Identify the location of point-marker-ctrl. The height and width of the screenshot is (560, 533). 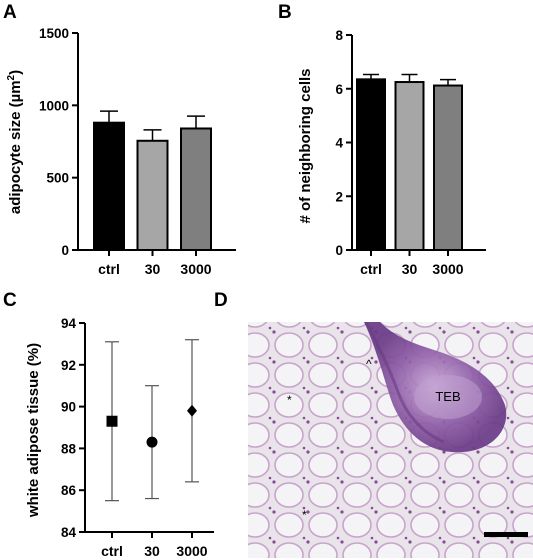
(112, 421).